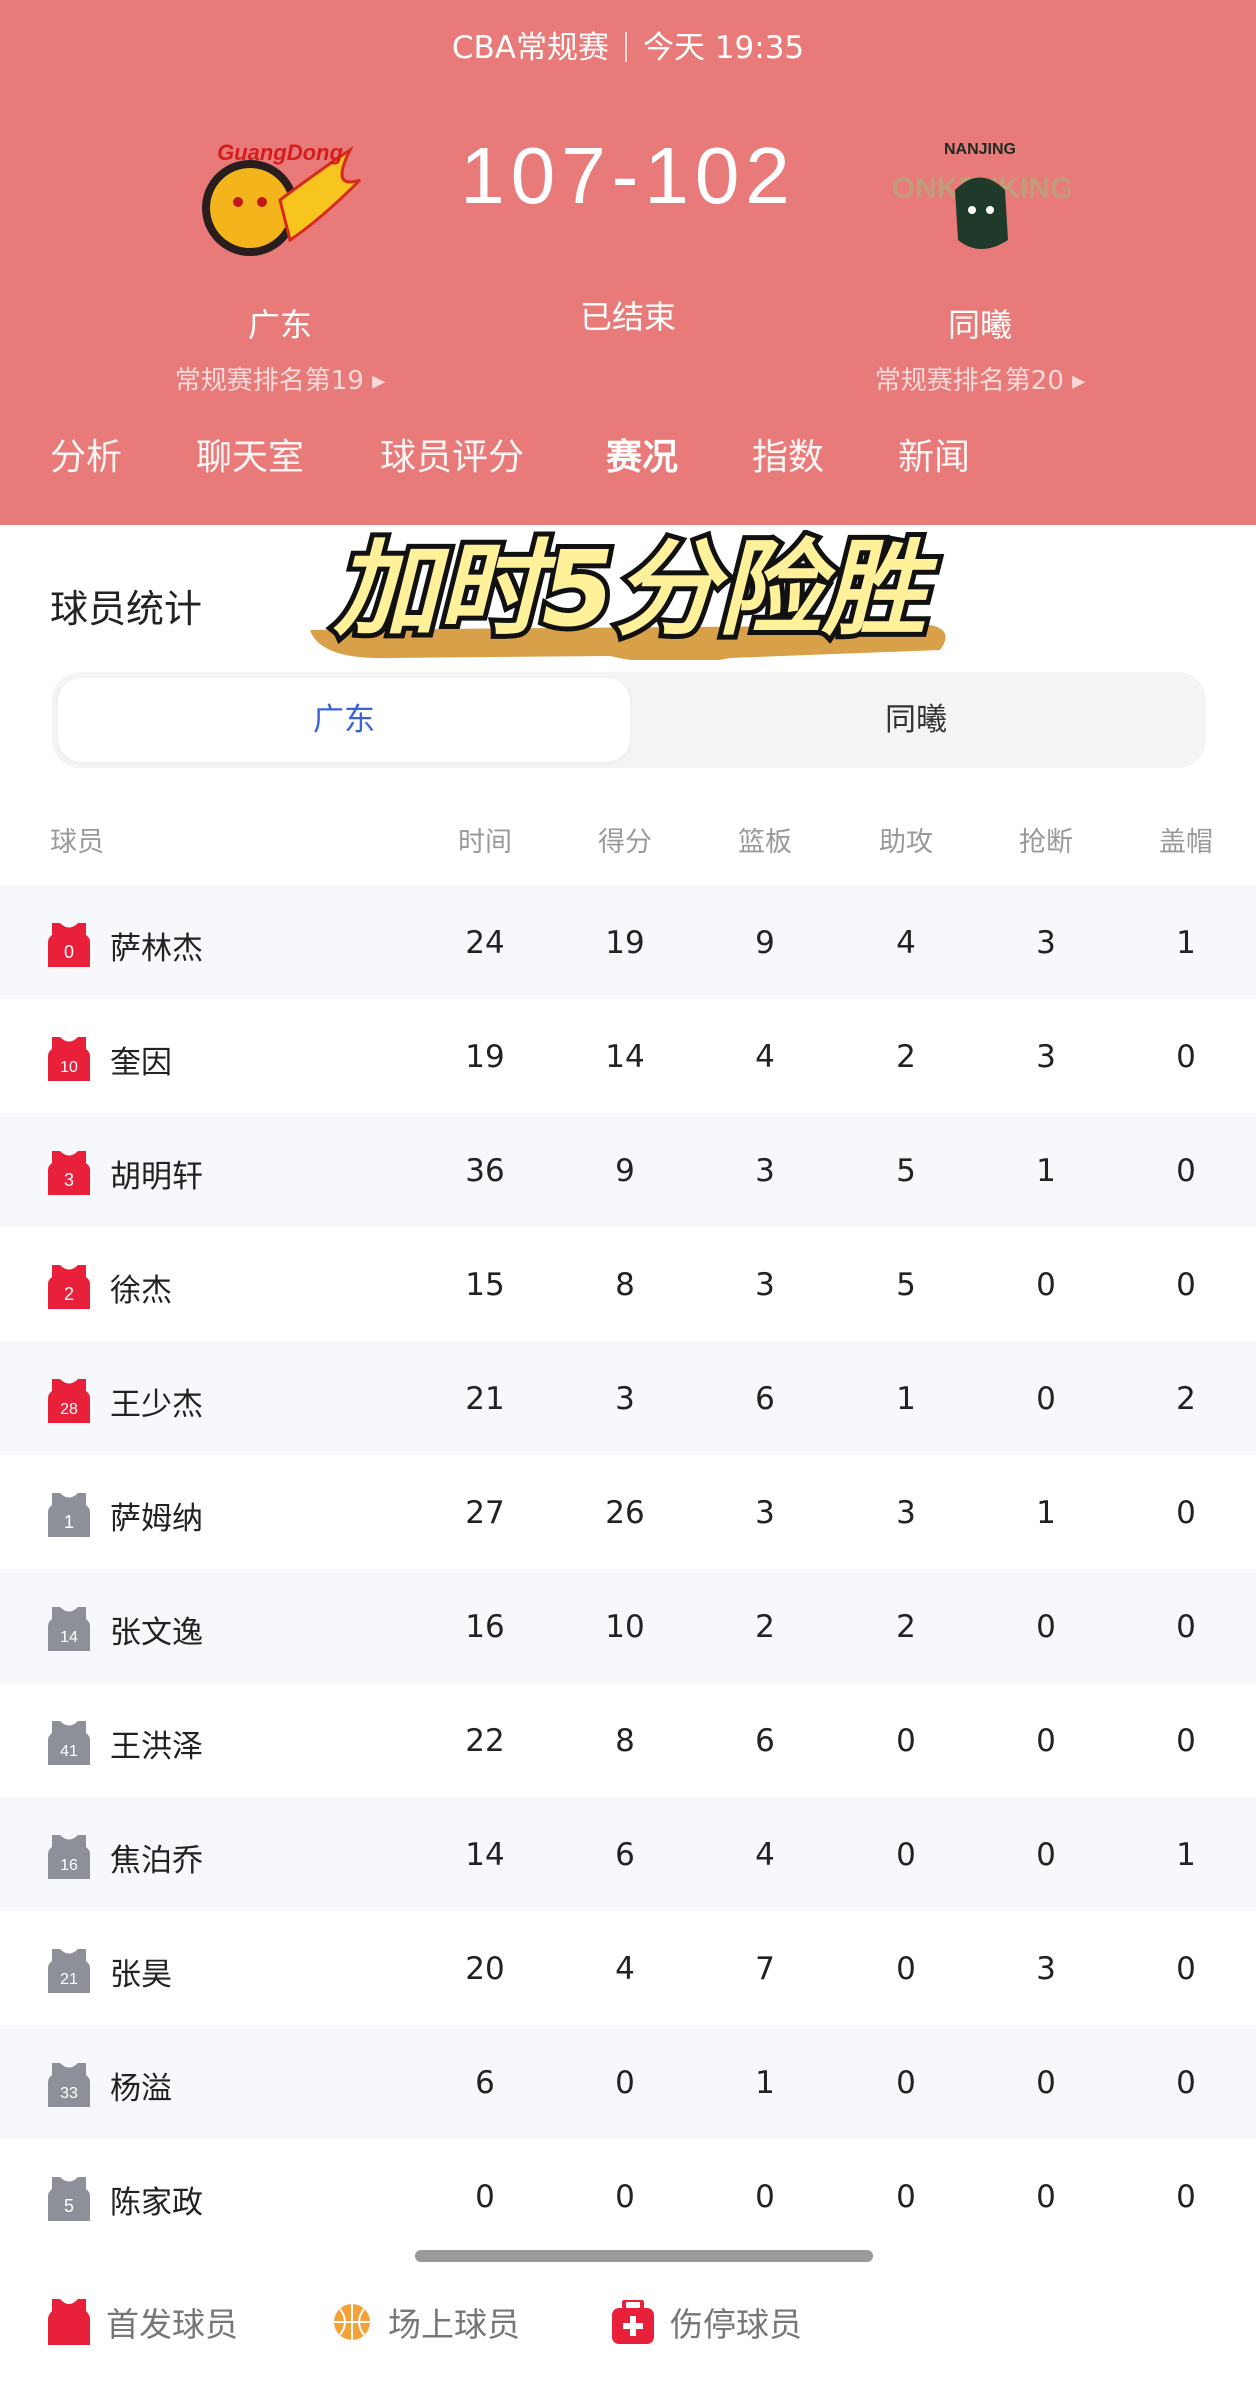 The height and width of the screenshot is (2384, 1256). I want to click on svg-text: GuangDong, so click(280, 152).